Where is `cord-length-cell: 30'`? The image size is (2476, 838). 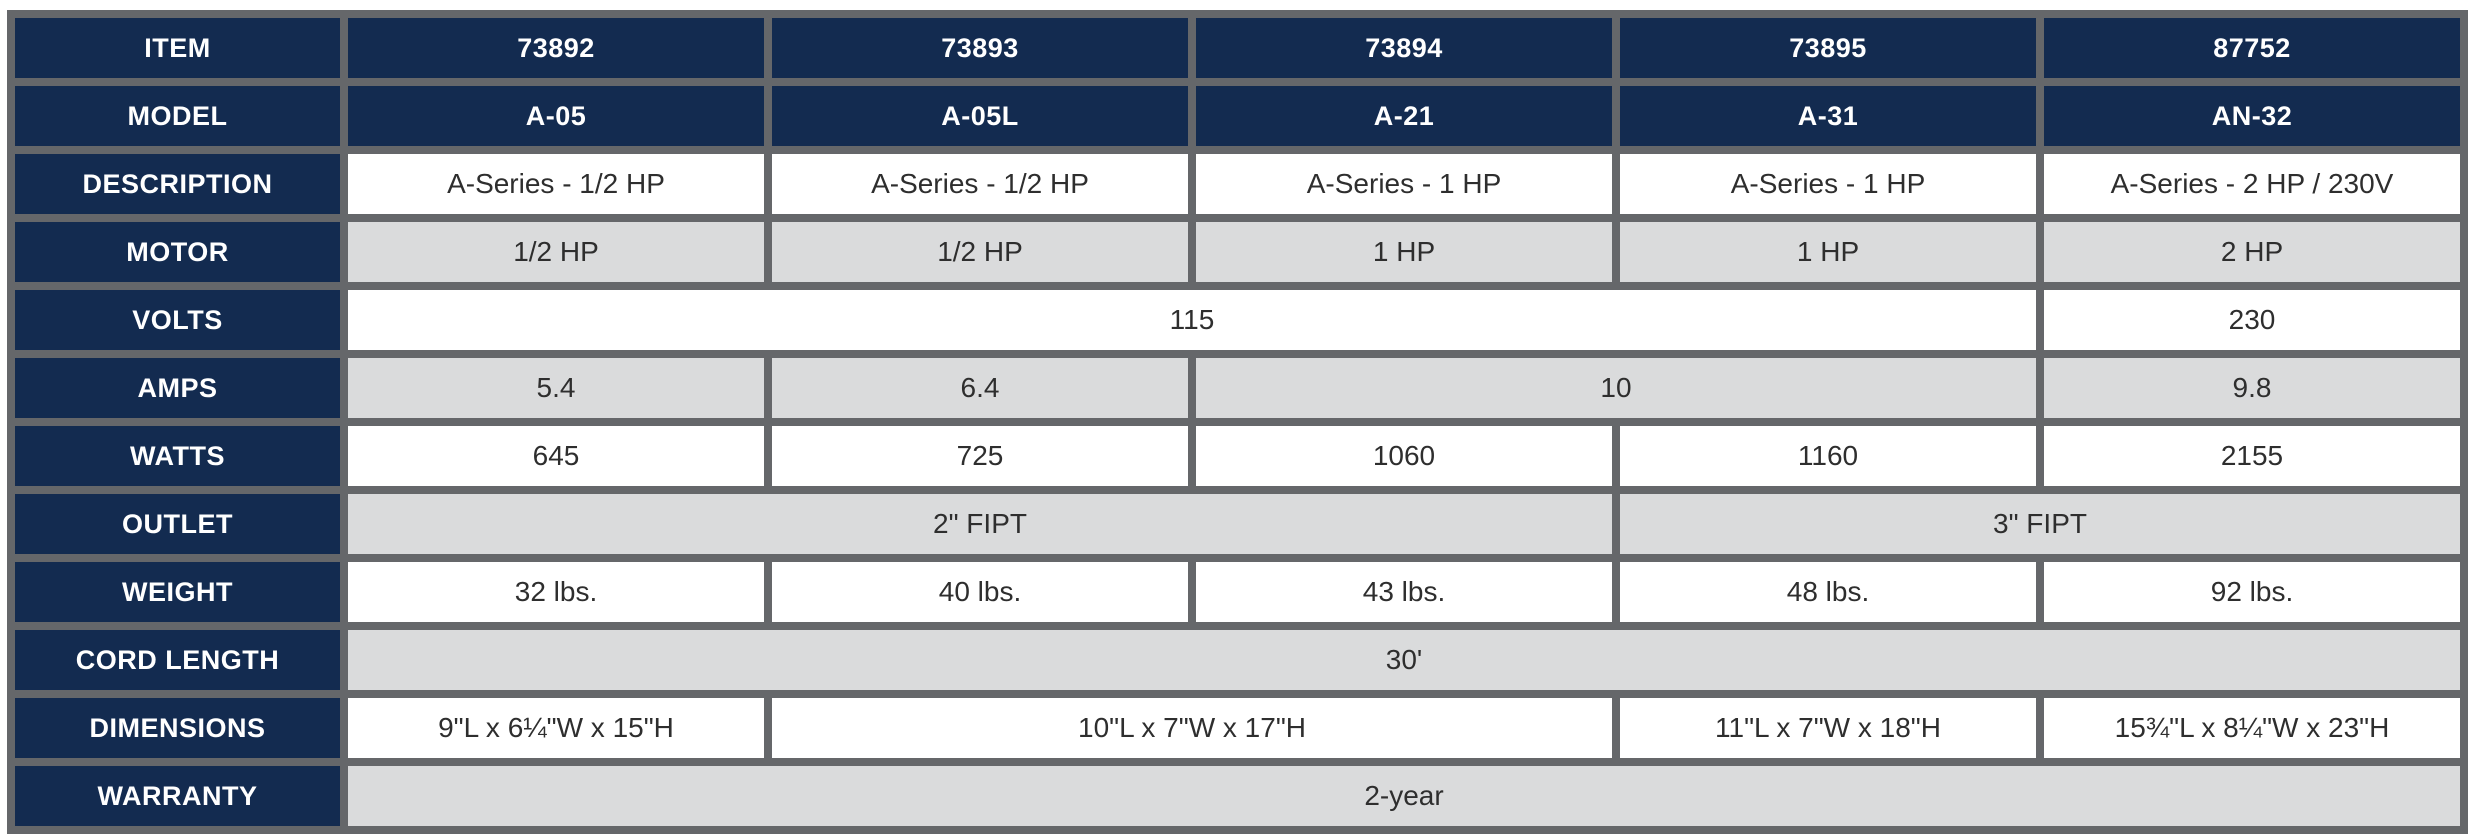 cord-length-cell: 30' is located at coordinates (1404, 660).